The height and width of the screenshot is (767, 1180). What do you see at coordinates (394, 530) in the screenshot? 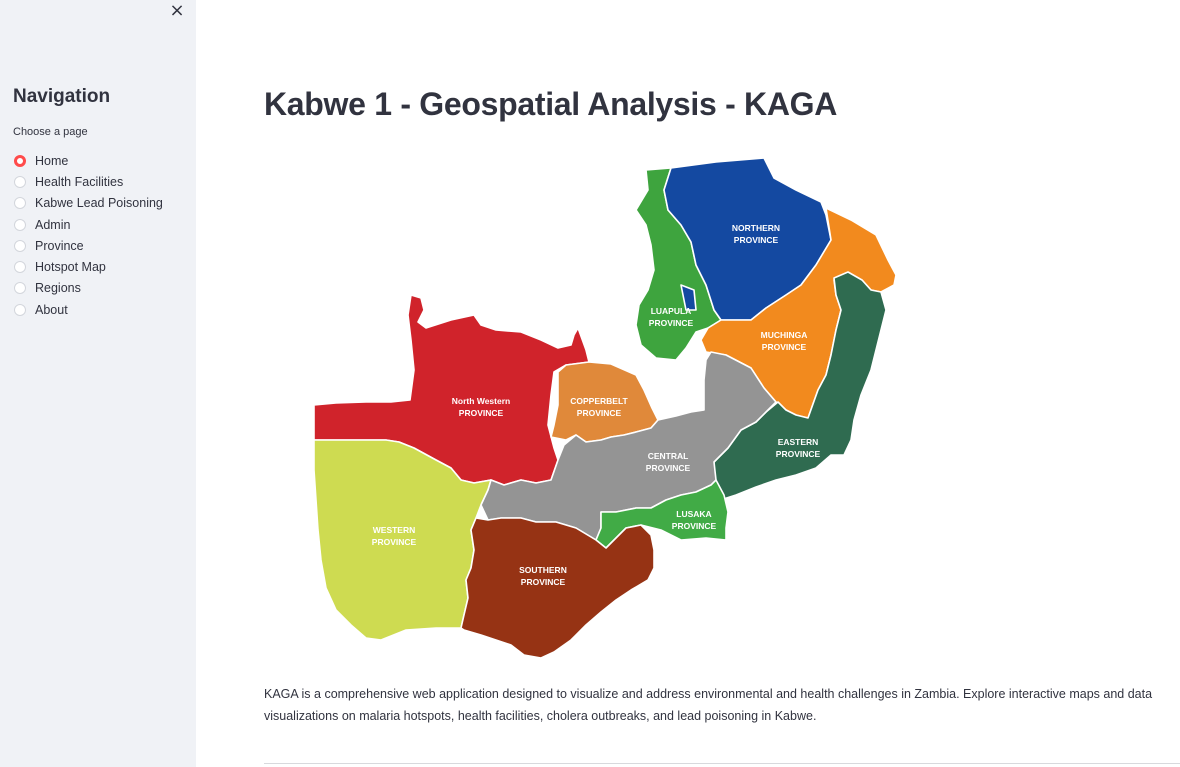
I see `label-western-line1: WESTERN` at bounding box center [394, 530].